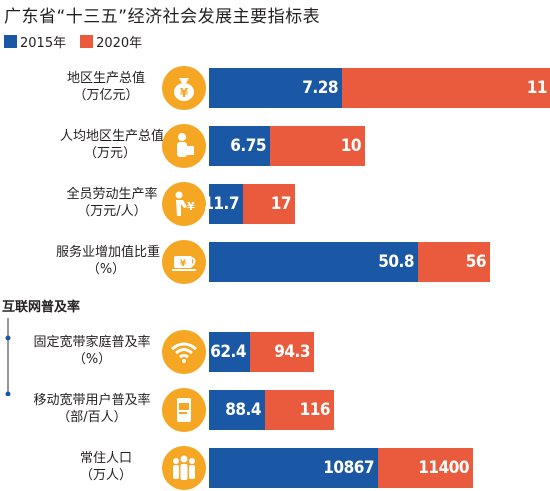  I want to click on bar-2020-0: 11, so click(446, 88).